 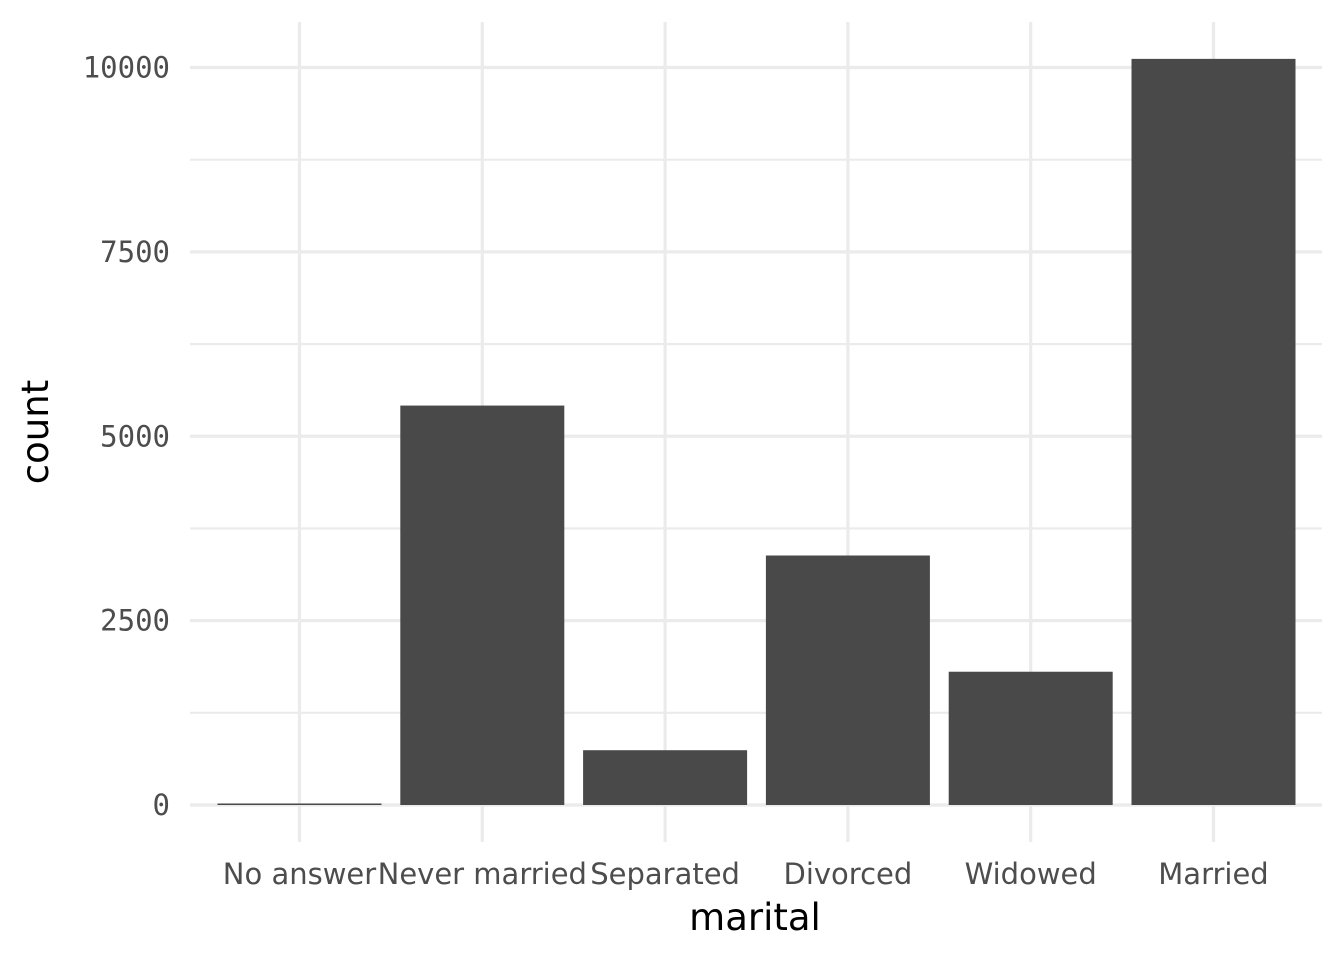 I want to click on x-axis-title: marital, so click(x=755, y=917).